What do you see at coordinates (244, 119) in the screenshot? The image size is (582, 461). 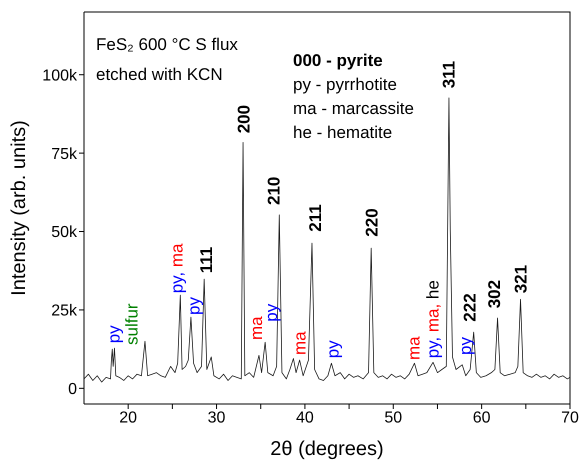 I see `annotation: 200` at bounding box center [244, 119].